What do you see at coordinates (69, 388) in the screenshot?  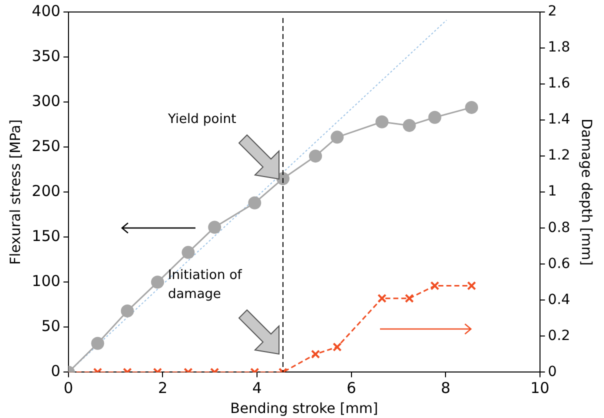 I see `x-tick-label: 0` at bounding box center [69, 388].